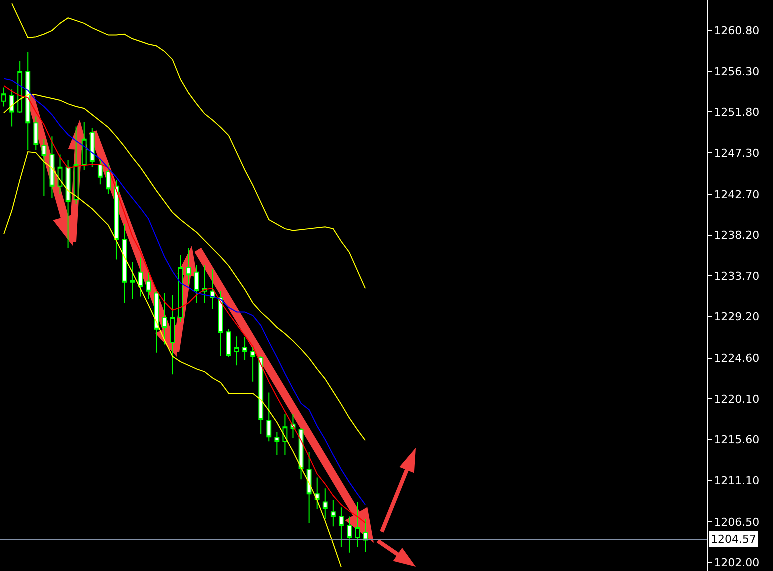 This screenshot has width=773, height=571. What do you see at coordinates (737, 153) in the screenshot?
I see `y-tick-label: 1247.30` at bounding box center [737, 153].